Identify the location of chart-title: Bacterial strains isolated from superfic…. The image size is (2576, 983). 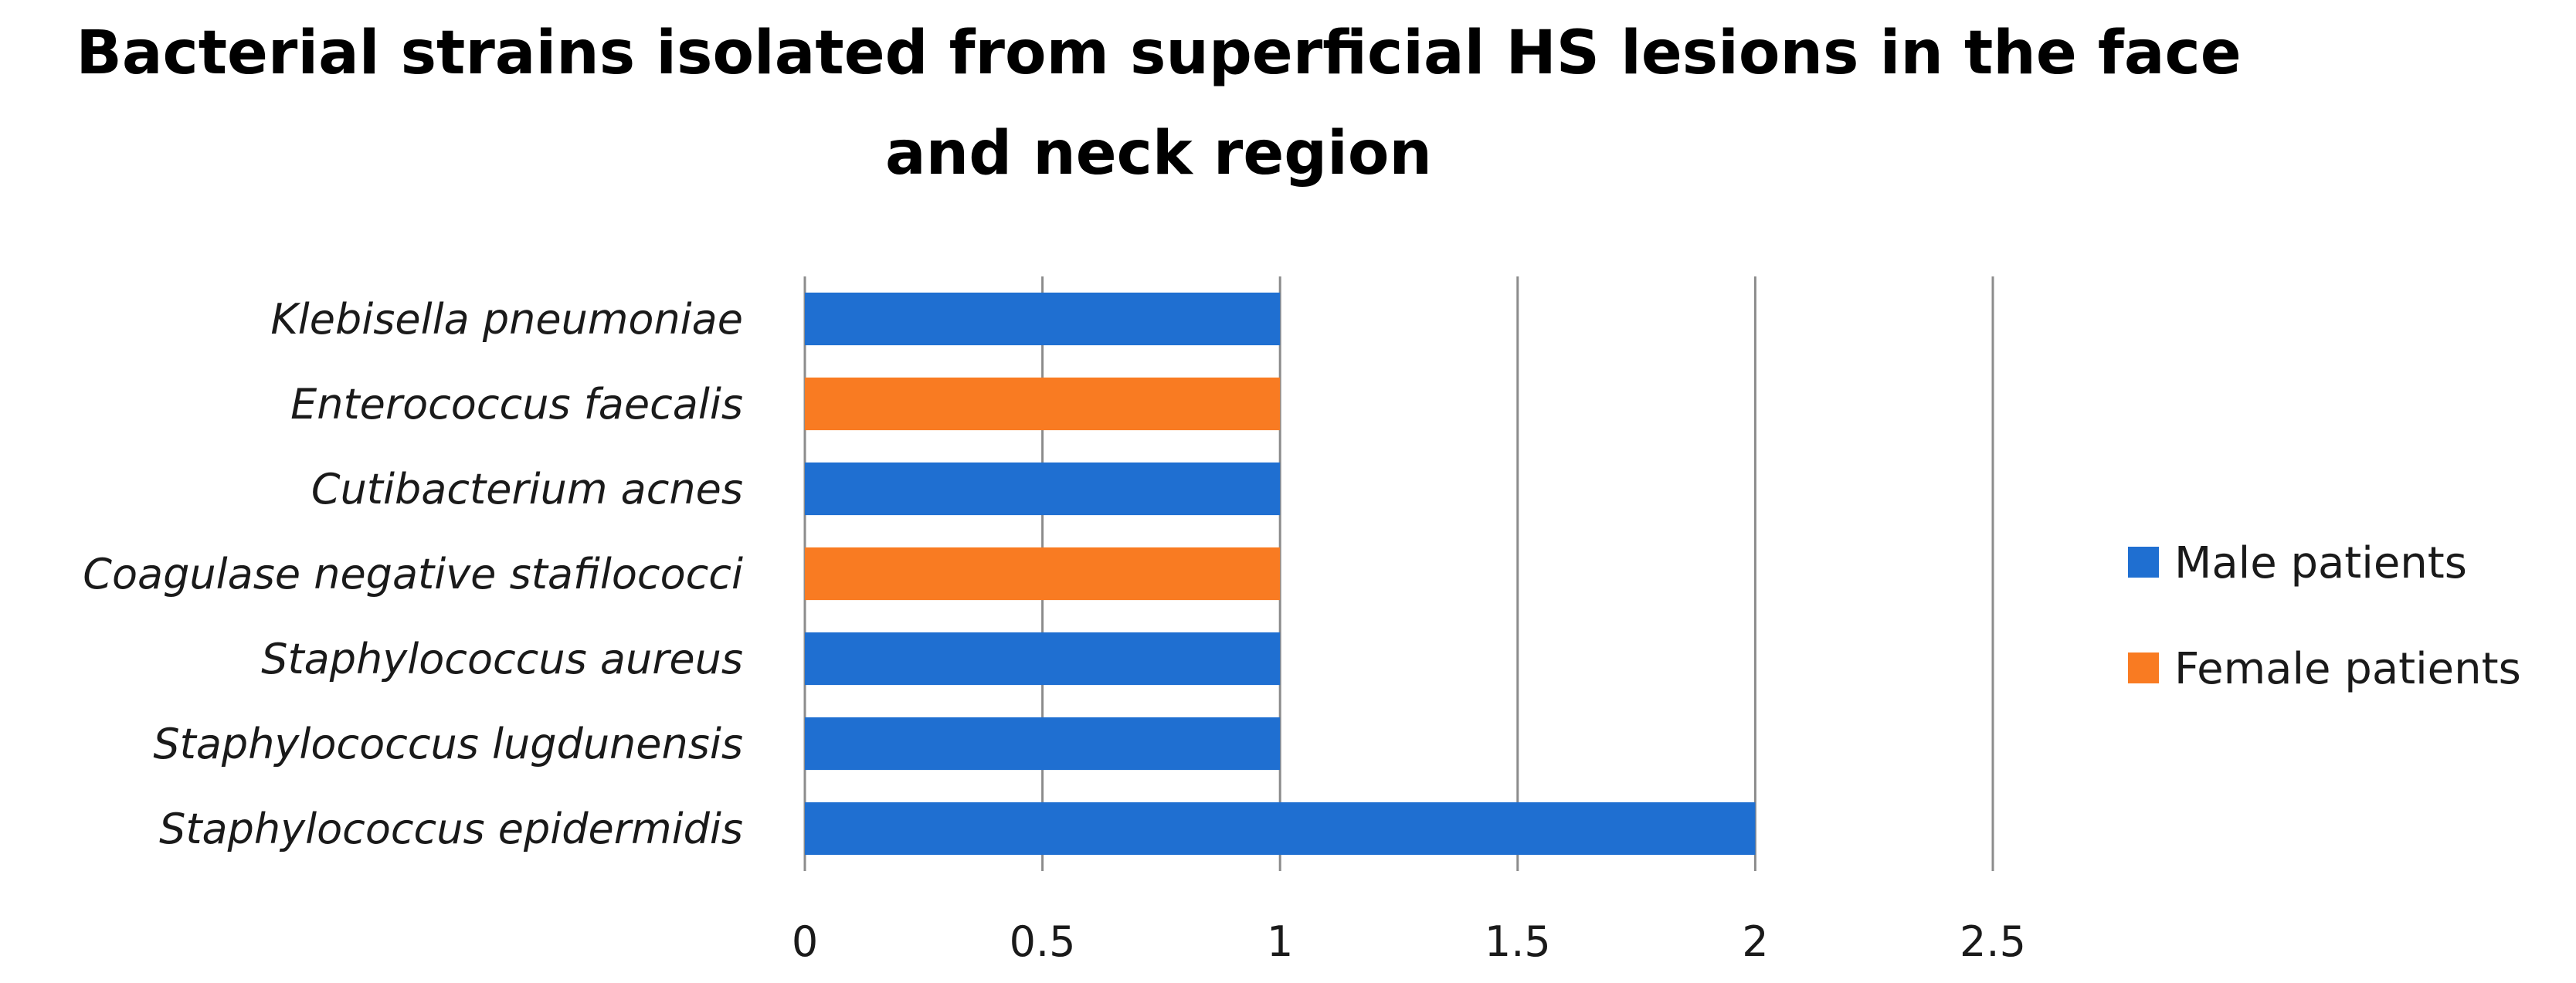
(1158, 103).